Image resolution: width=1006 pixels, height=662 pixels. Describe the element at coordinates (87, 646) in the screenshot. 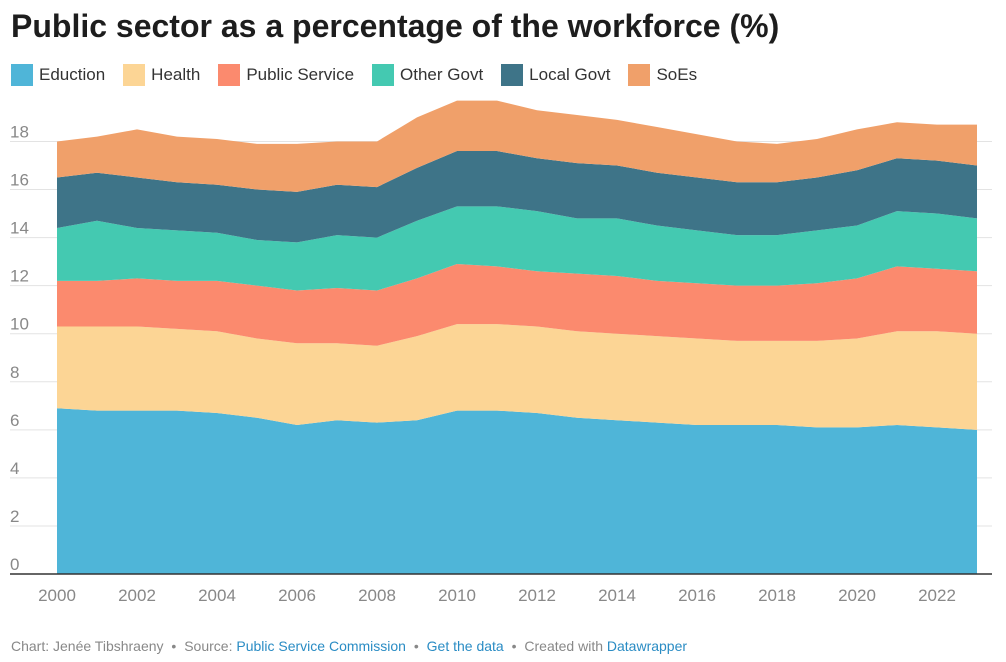

I see `footer-author: Chart: Jenée Tibshraeny` at that location.